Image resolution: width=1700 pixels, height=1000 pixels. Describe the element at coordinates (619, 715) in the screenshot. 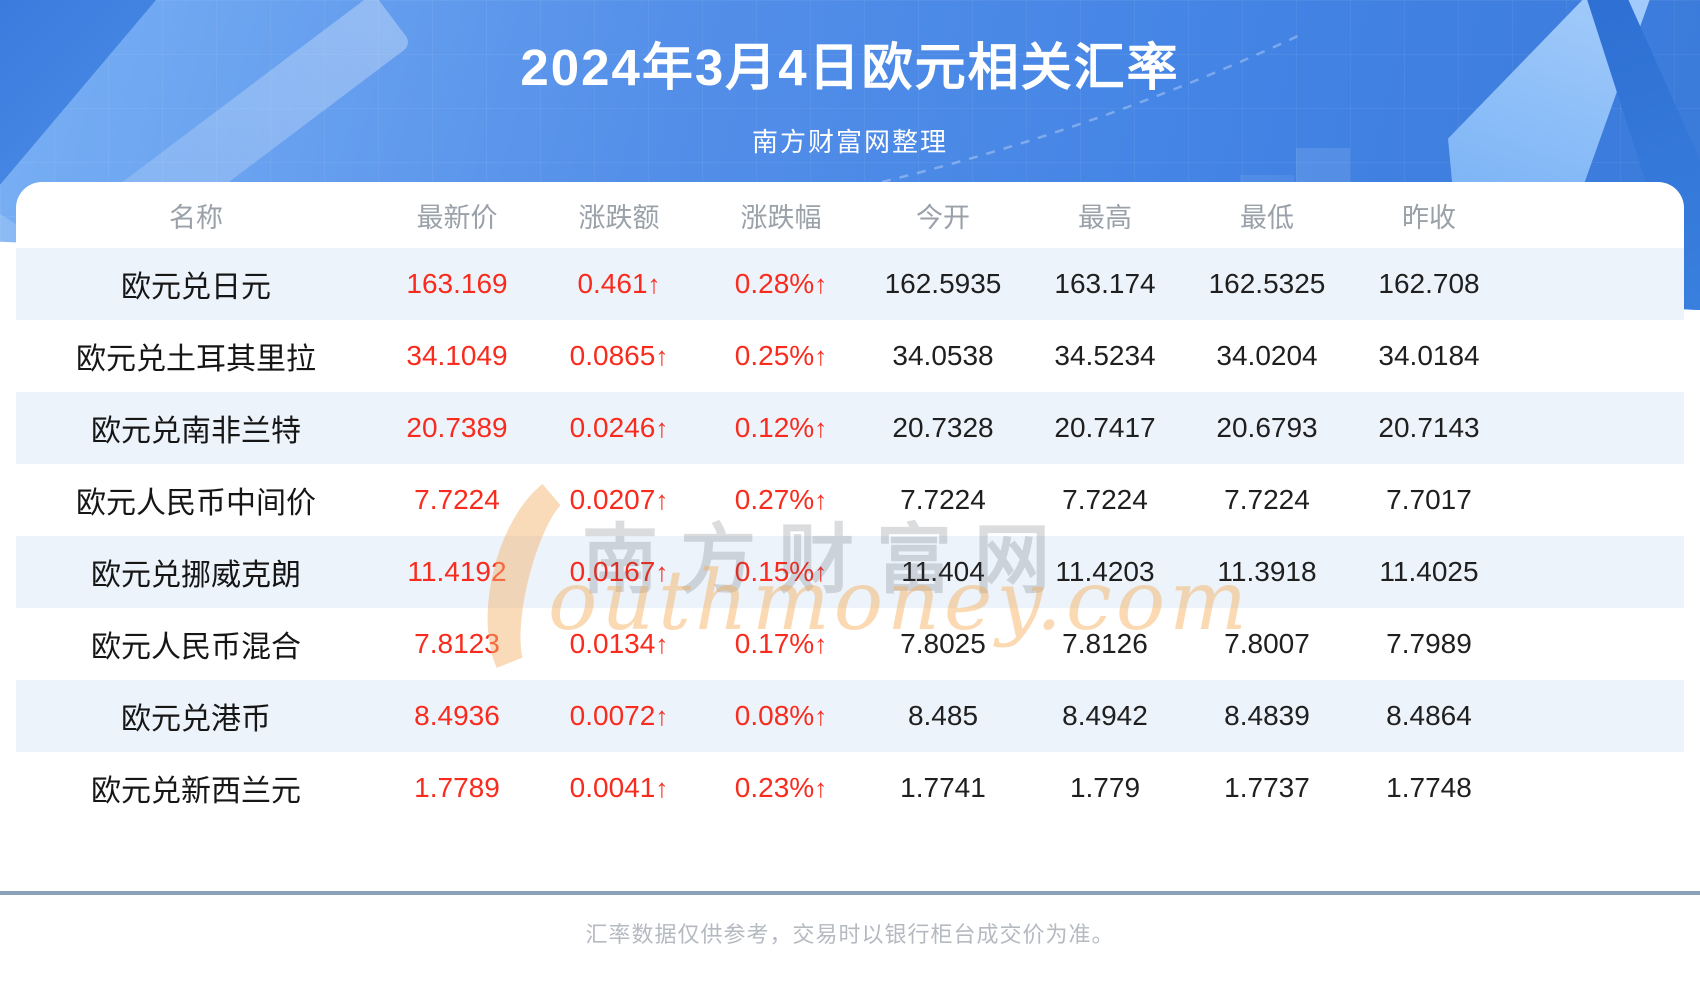

I see `change-amount: 0.0072↑` at that location.